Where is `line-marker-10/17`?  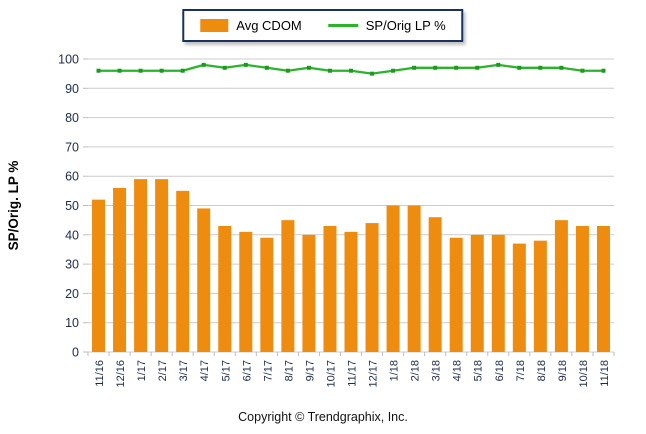 line-marker-10/17 is located at coordinates (329, 70).